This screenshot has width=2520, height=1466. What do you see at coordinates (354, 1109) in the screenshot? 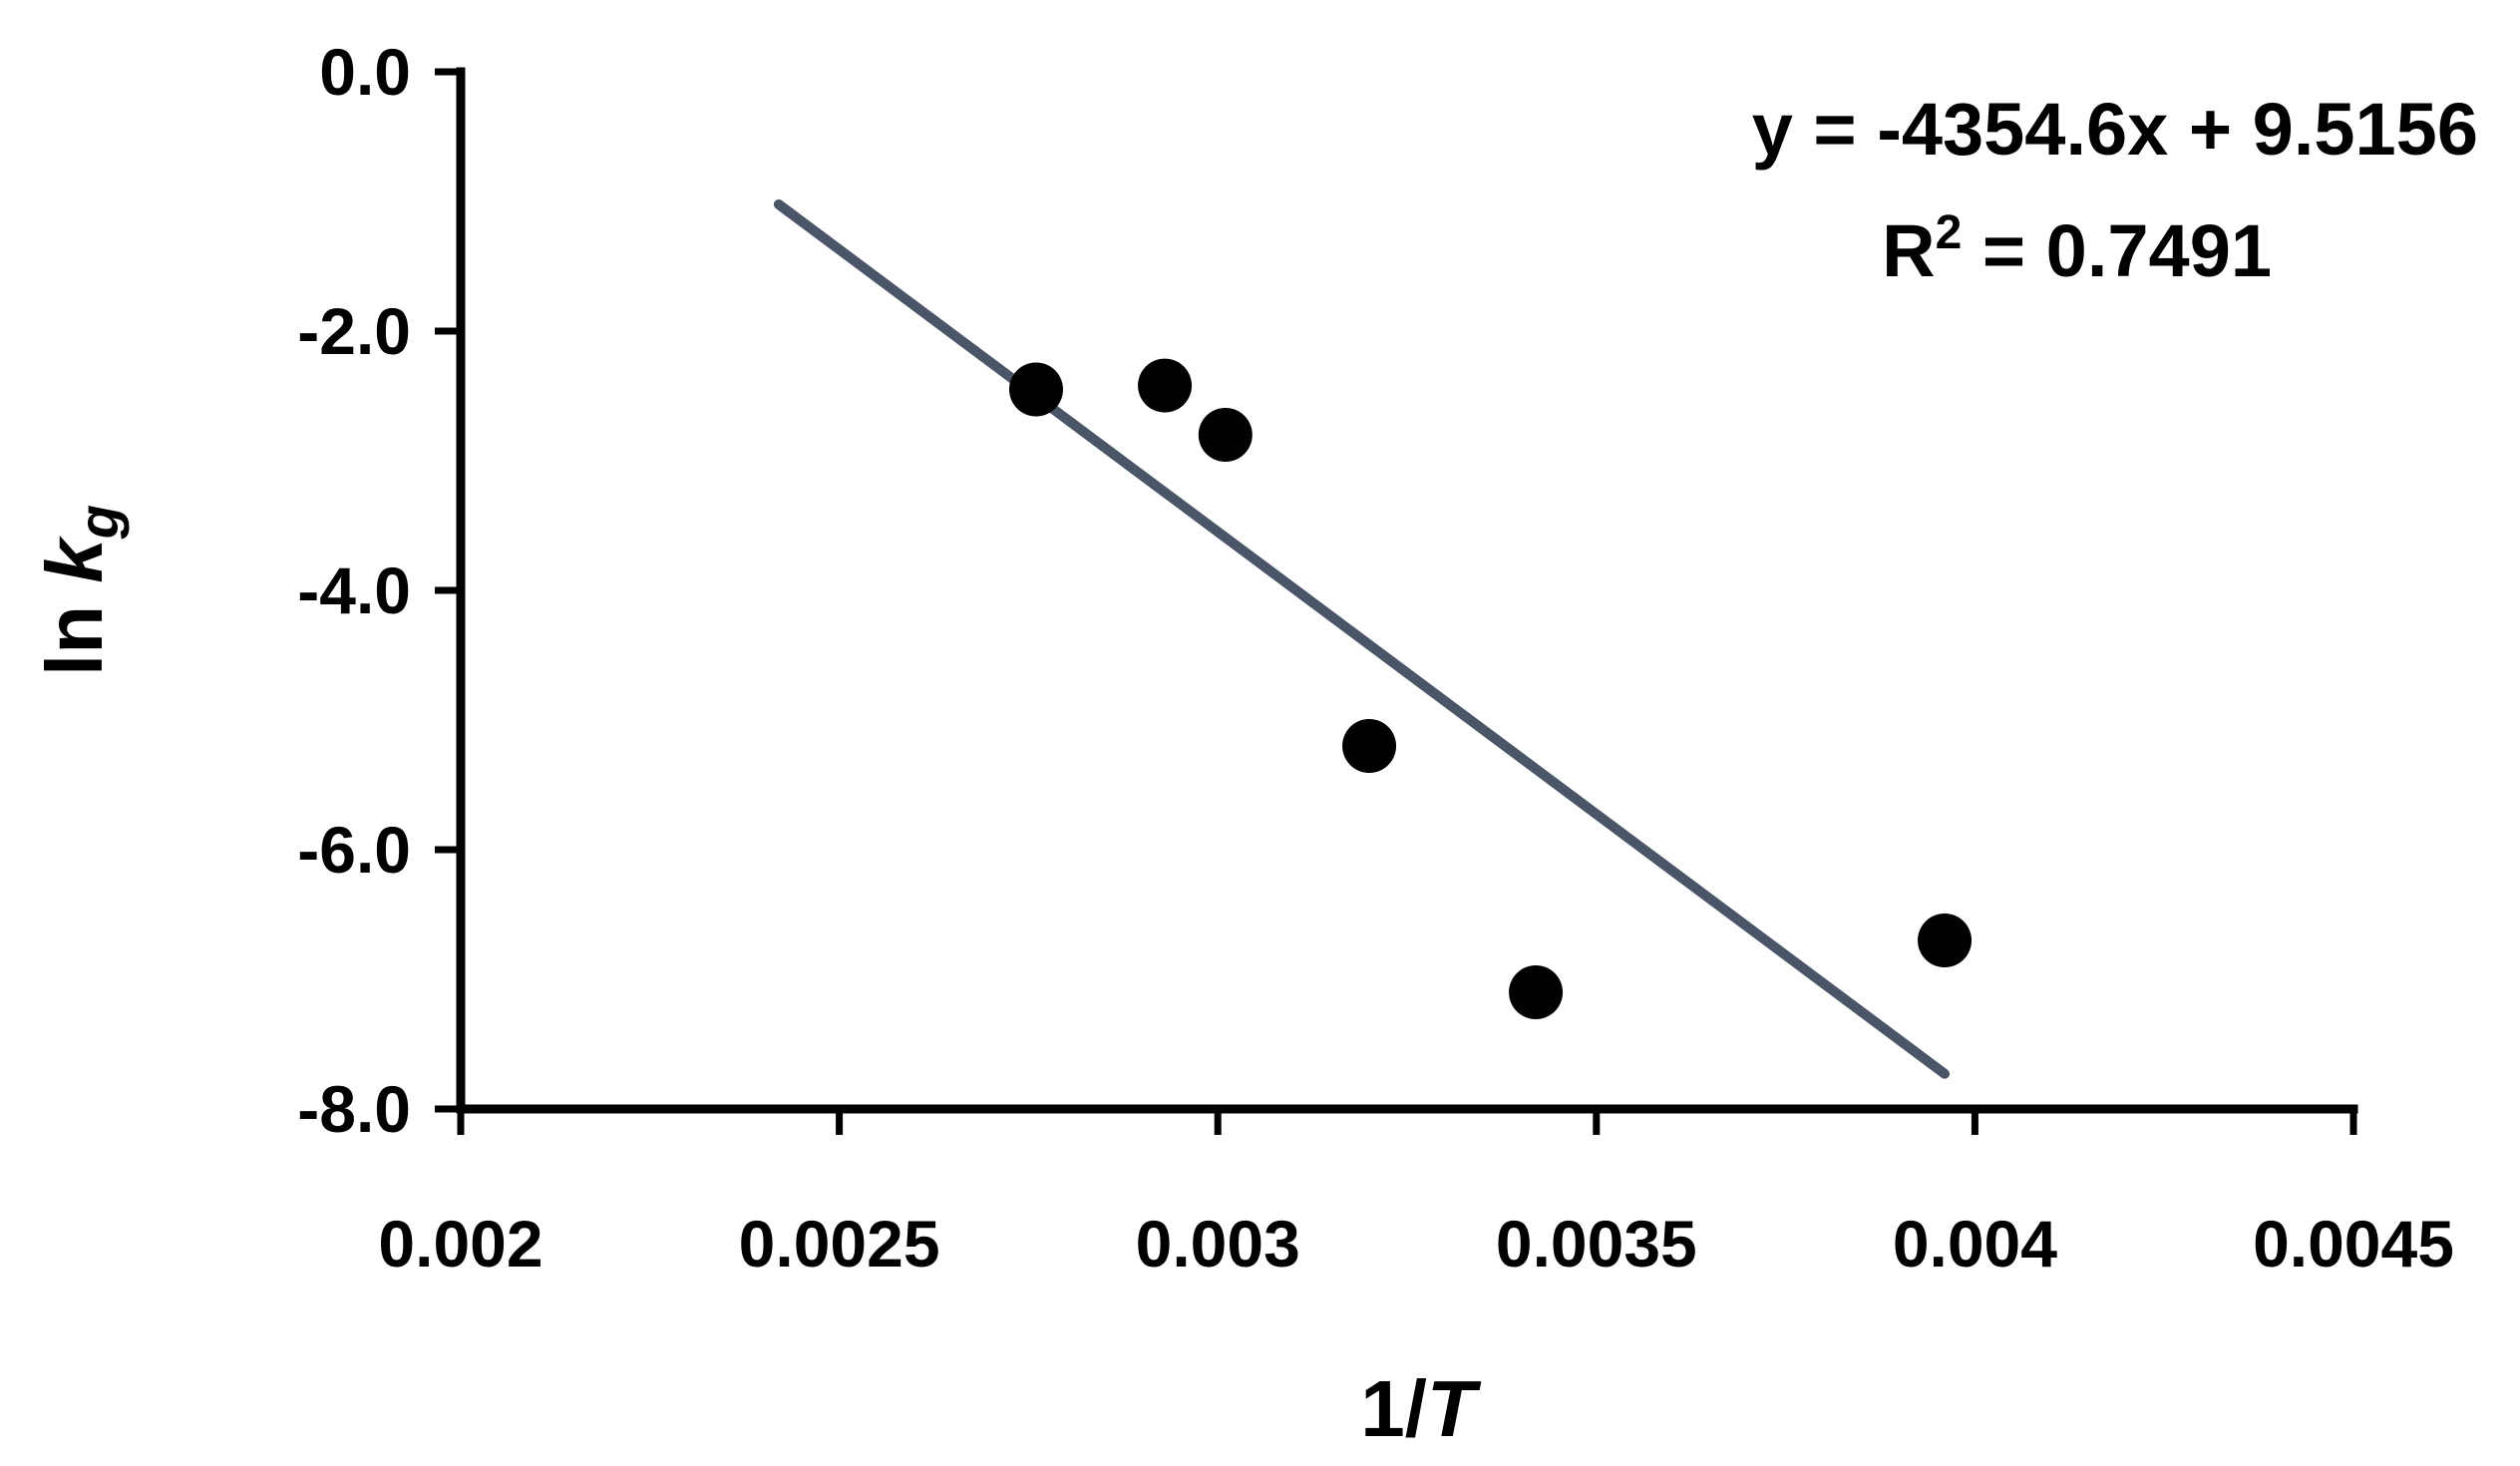
I see `y-tick-label: -8.0` at bounding box center [354, 1109].